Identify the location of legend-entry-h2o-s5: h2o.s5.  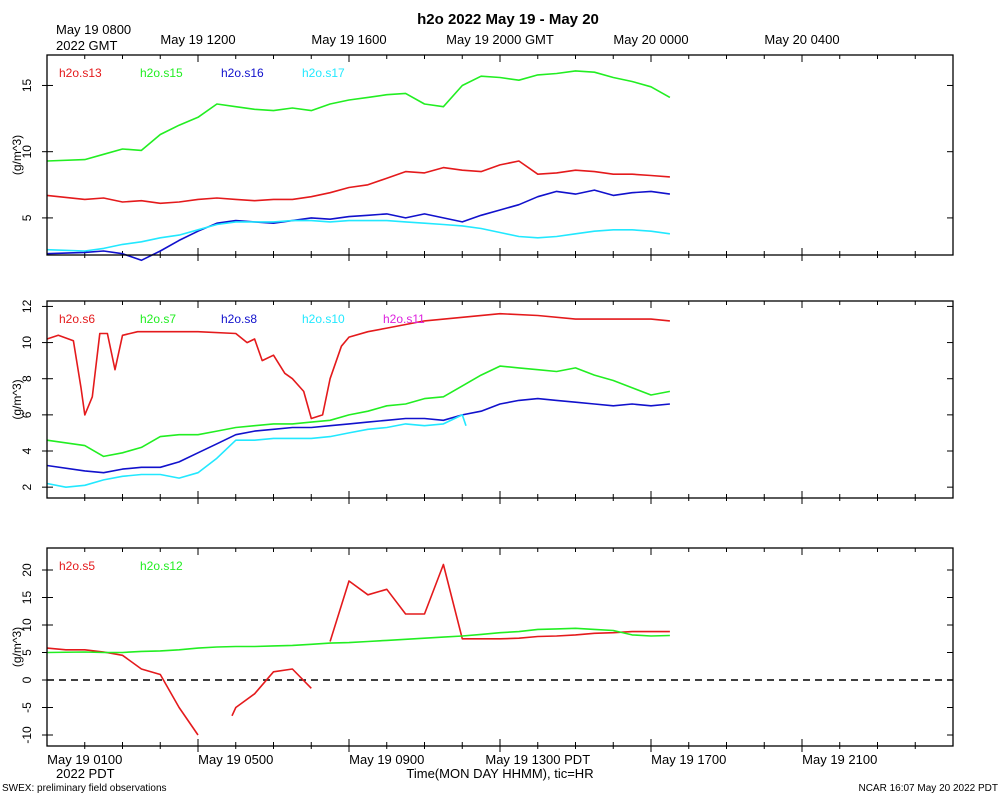
(77, 566).